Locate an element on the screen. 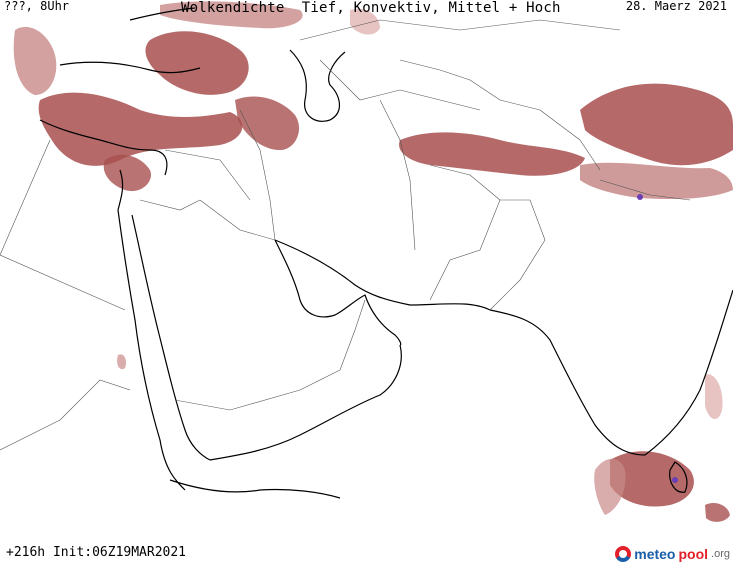  cloud-patch-red-sea is located at coordinates (122, 362).